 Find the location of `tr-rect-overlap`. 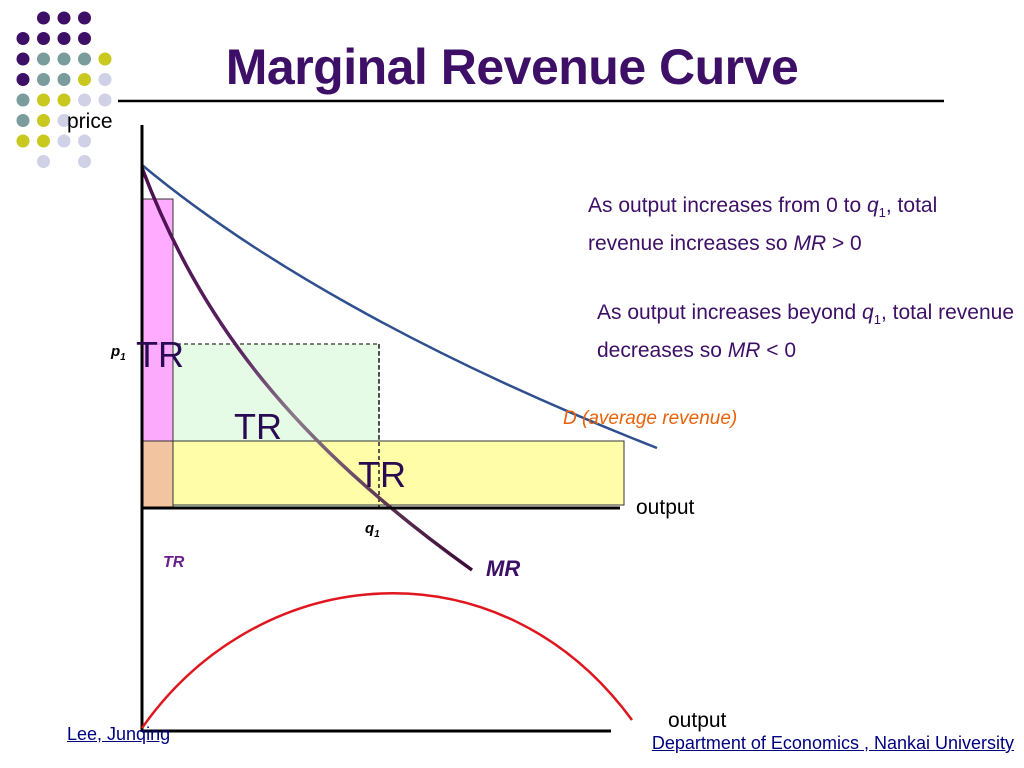

tr-rect-overlap is located at coordinates (157, 474).